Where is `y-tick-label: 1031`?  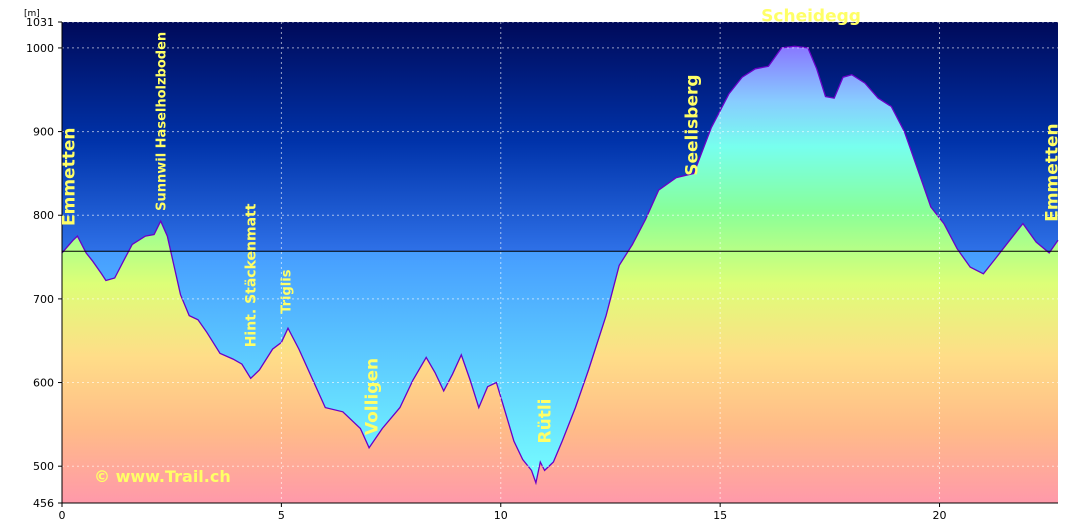 y-tick-label: 1031 is located at coordinates (40, 22).